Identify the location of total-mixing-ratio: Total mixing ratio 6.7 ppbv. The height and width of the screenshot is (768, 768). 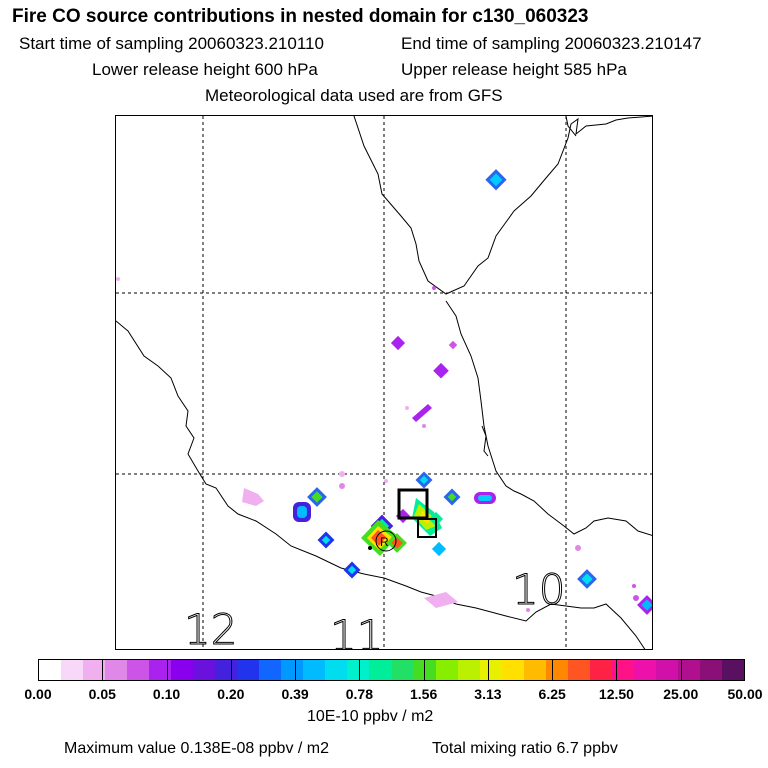
(525, 748).